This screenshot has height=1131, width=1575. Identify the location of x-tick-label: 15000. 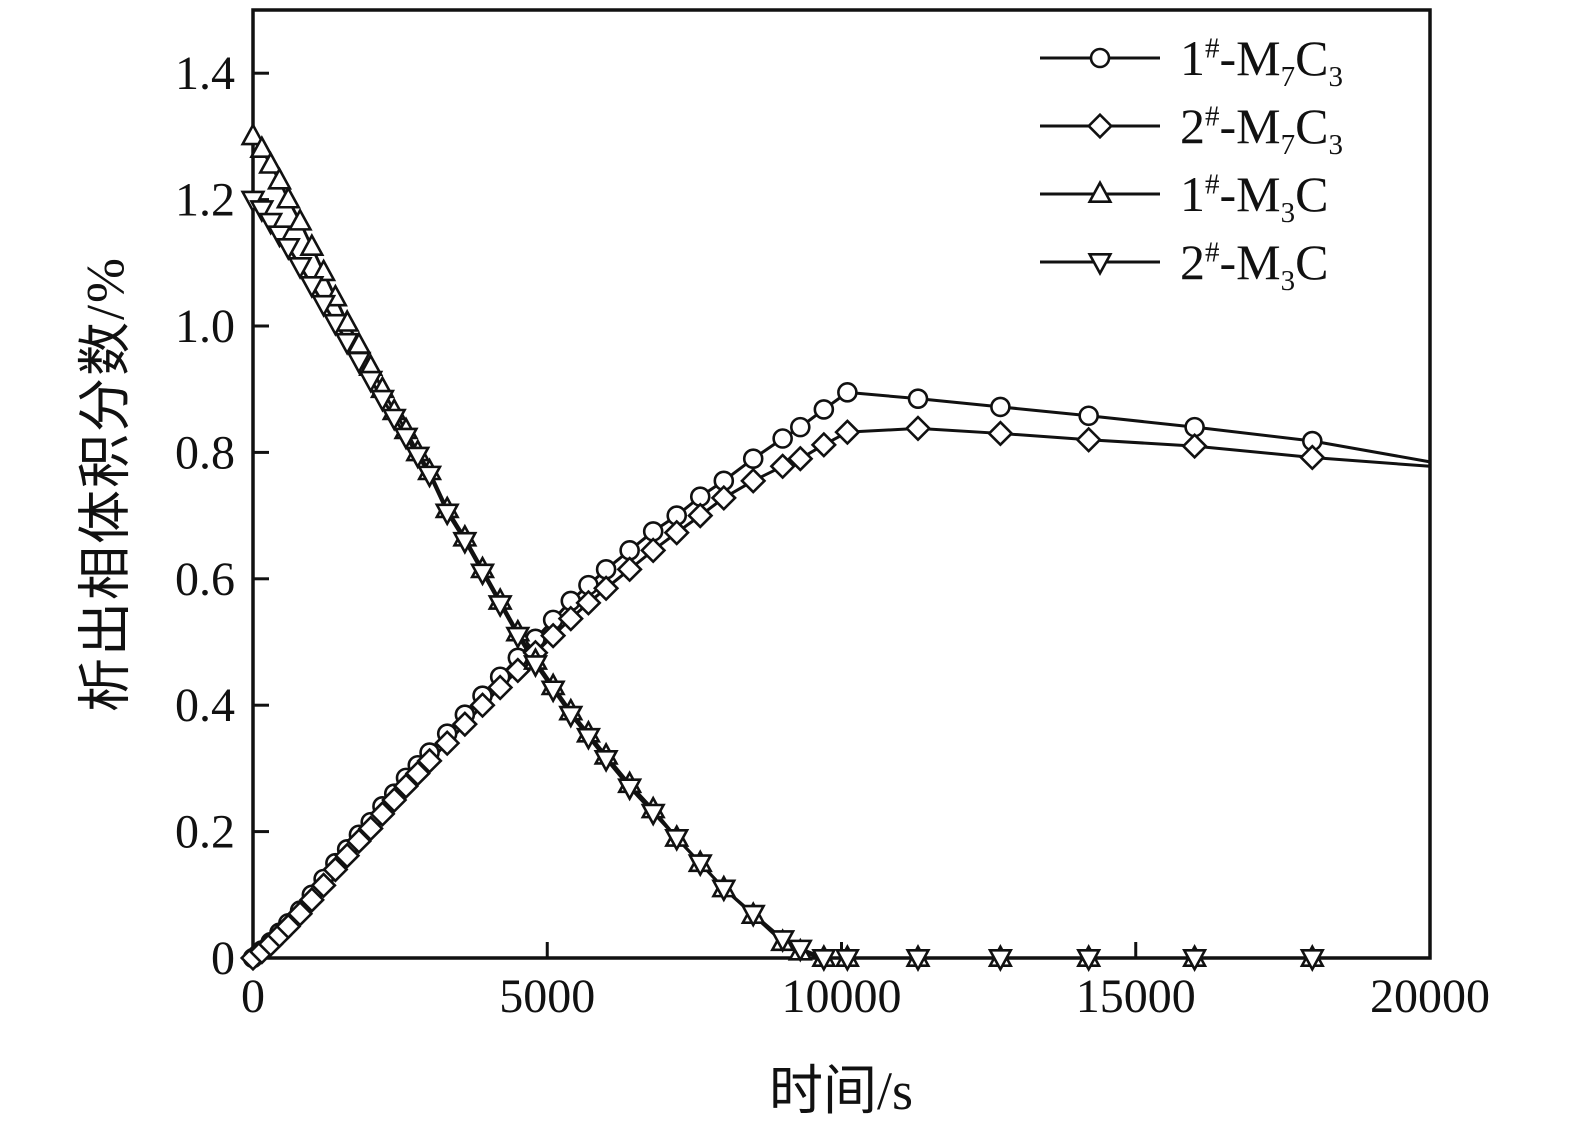
(1136, 996).